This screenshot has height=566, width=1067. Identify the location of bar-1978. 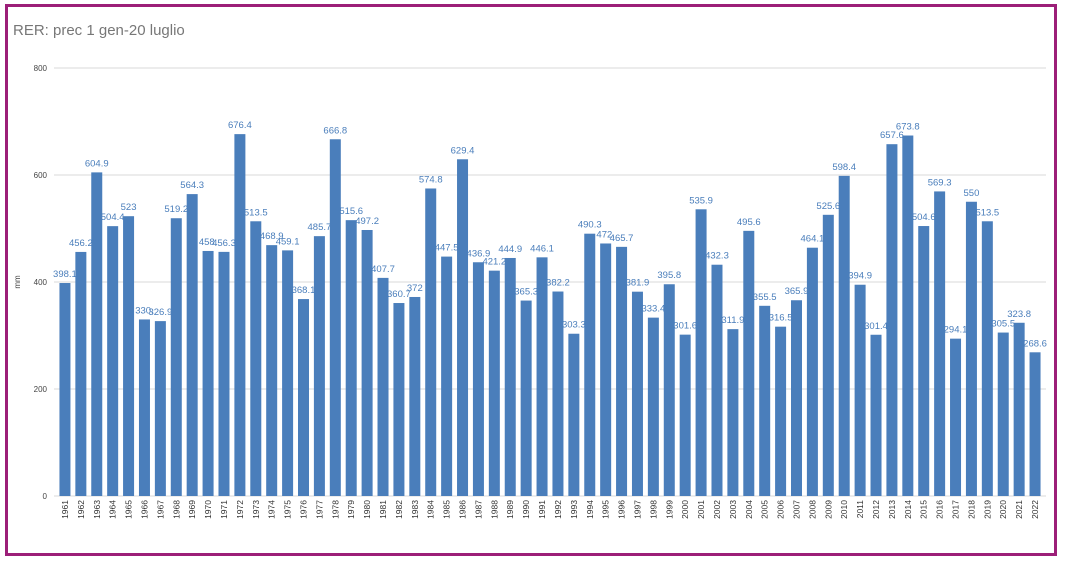
(335, 317).